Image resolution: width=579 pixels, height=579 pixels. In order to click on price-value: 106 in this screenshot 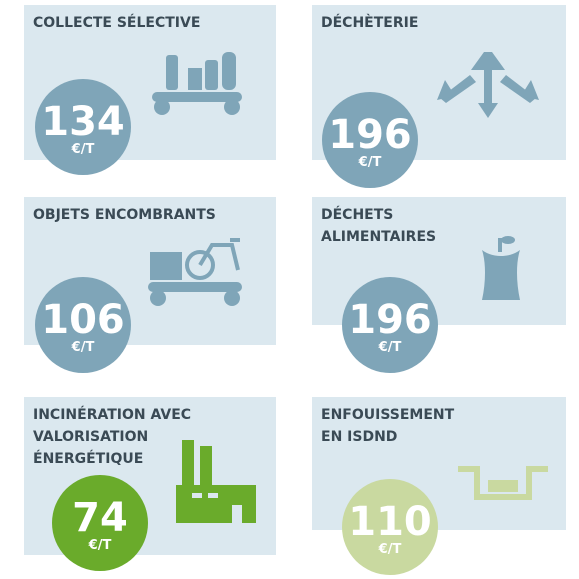, I will do `click(83, 320)`.